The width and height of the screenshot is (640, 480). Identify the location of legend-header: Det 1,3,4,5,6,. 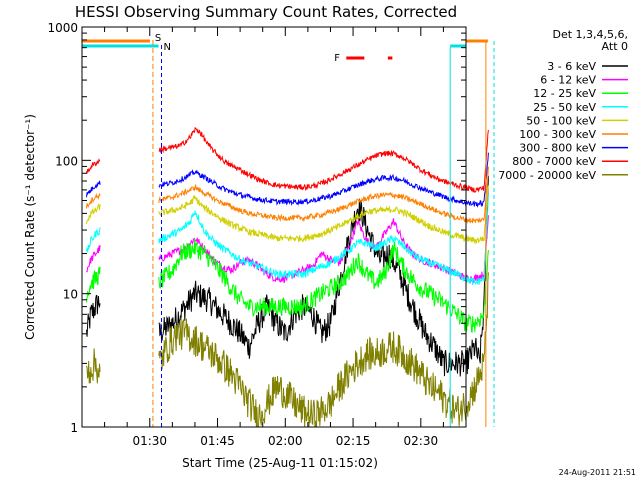
(590, 34).